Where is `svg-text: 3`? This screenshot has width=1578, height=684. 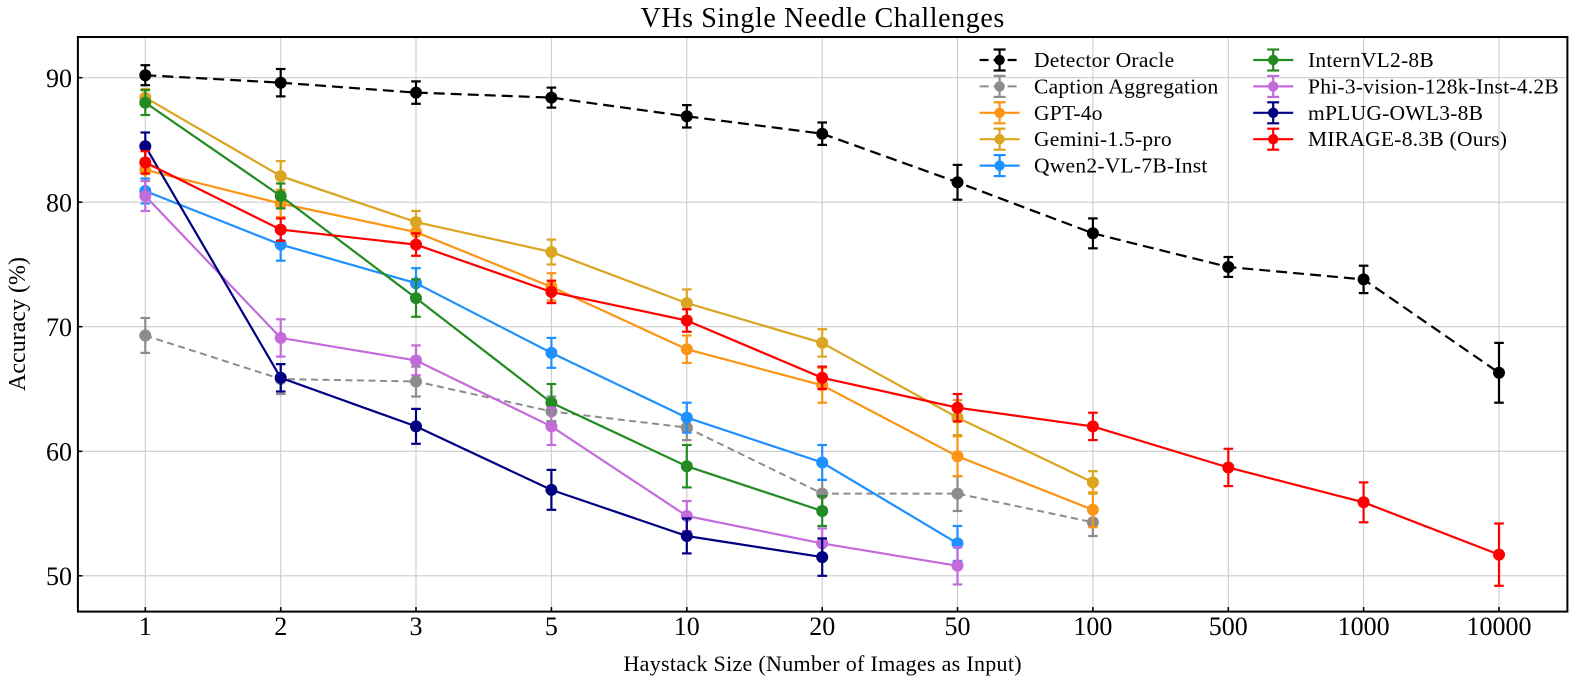
svg-text: 3 is located at coordinates (416, 626).